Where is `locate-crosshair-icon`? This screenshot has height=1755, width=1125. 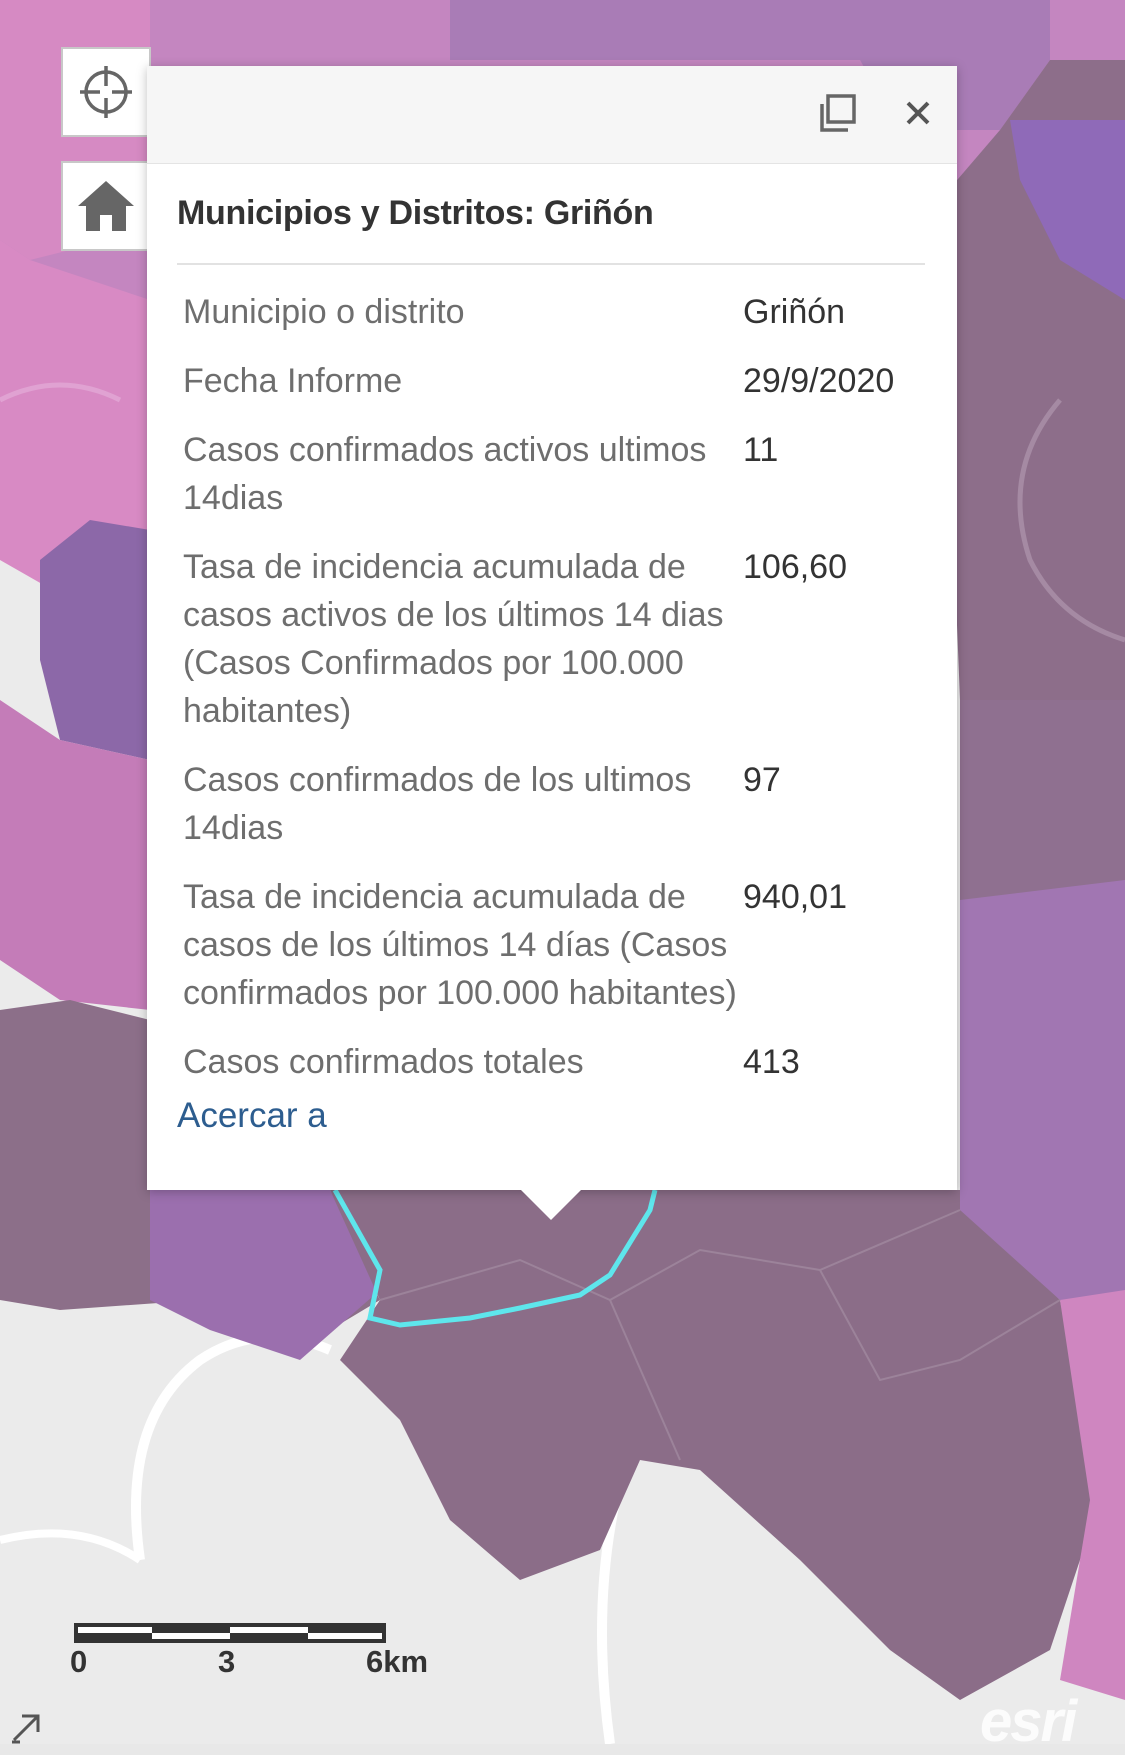 locate-crosshair-icon is located at coordinates (106, 92).